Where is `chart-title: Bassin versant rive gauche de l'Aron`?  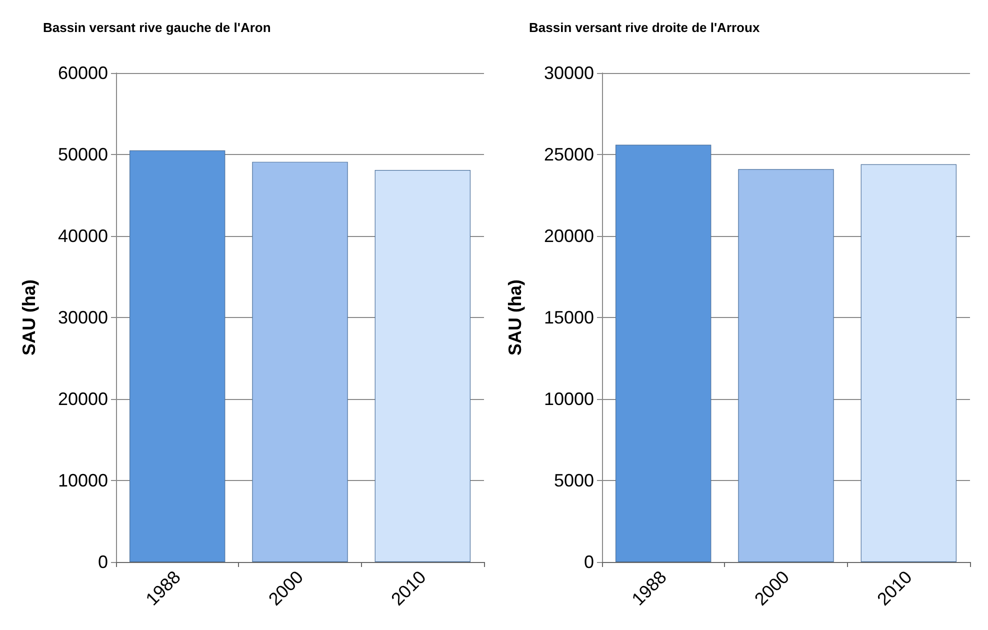
chart-title: Bassin versant rive gauche de l'Aron is located at coordinates (157, 27).